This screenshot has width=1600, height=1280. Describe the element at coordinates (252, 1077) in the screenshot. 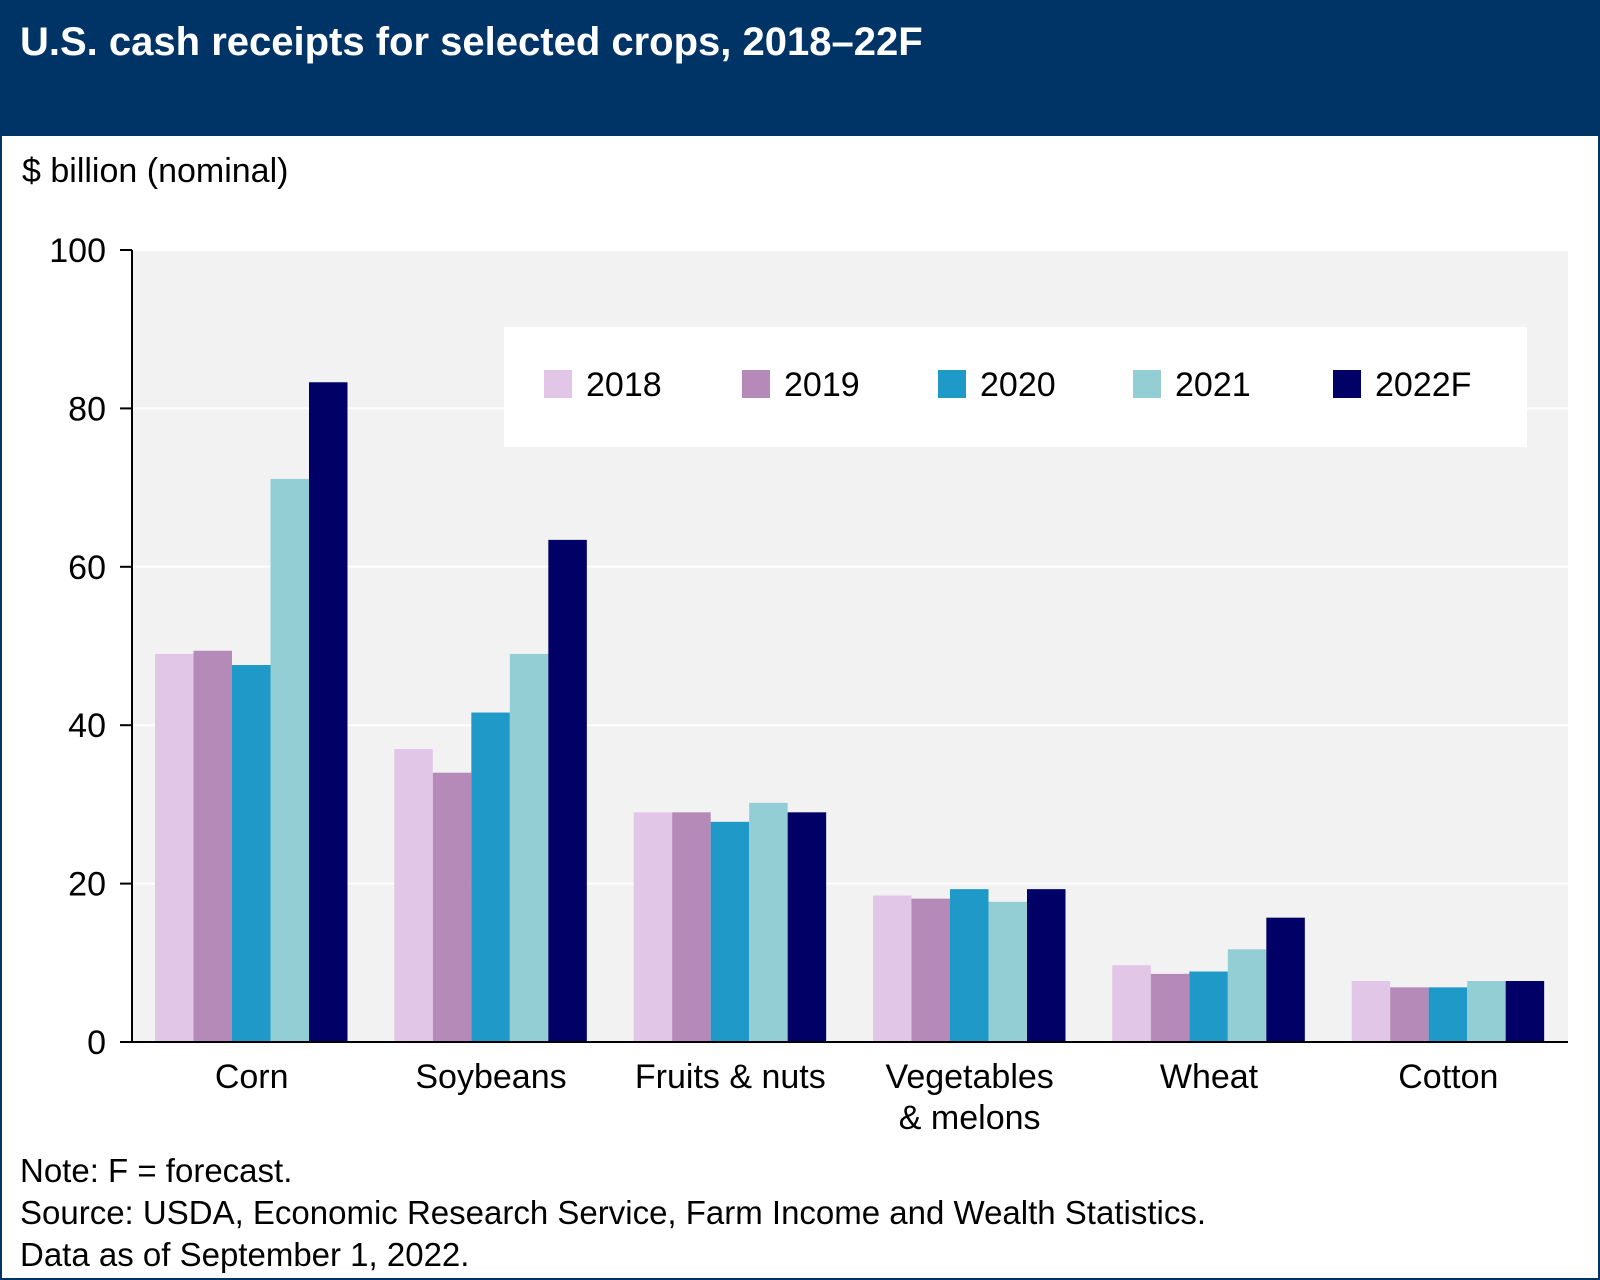

I see `x-tick-label: Corn` at that location.